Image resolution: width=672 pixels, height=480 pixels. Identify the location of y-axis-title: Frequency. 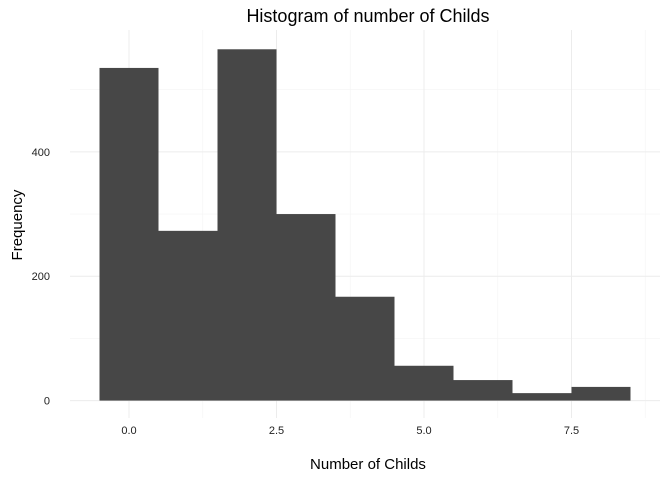
(17, 224).